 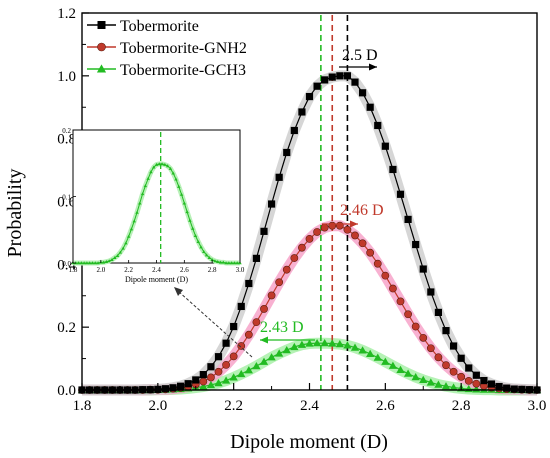 What do you see at coordinates (360, 55) in the screenshot?
I see `mean-label-0: 2.5 D` at bounding box center [360, 55].